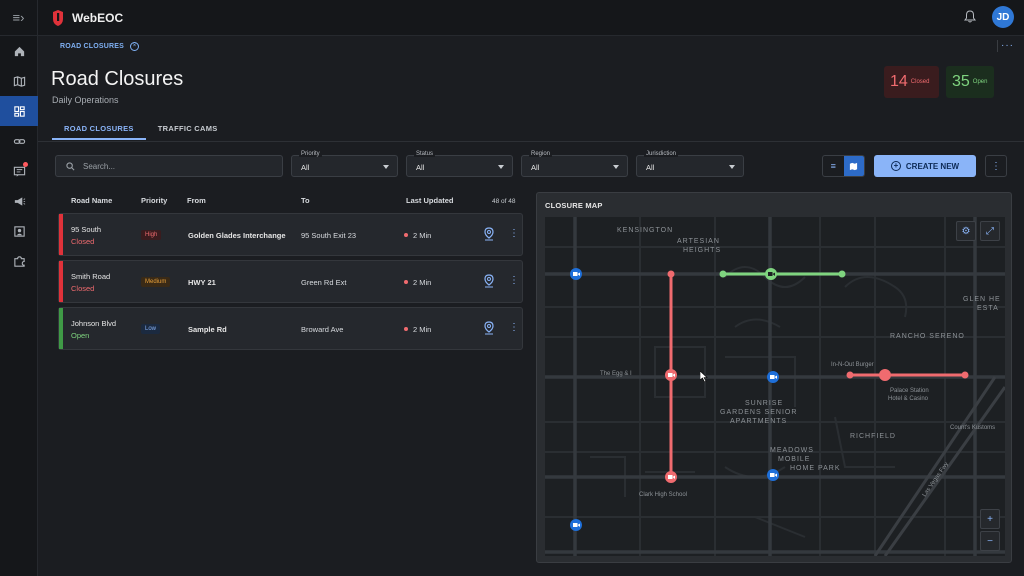 Image resolution: width=1024 pixels, height=576 pixels. What do you see at coordinates (531, 141) in the screenshot?
I see `tab-divider` at bounding box center [531, 141].